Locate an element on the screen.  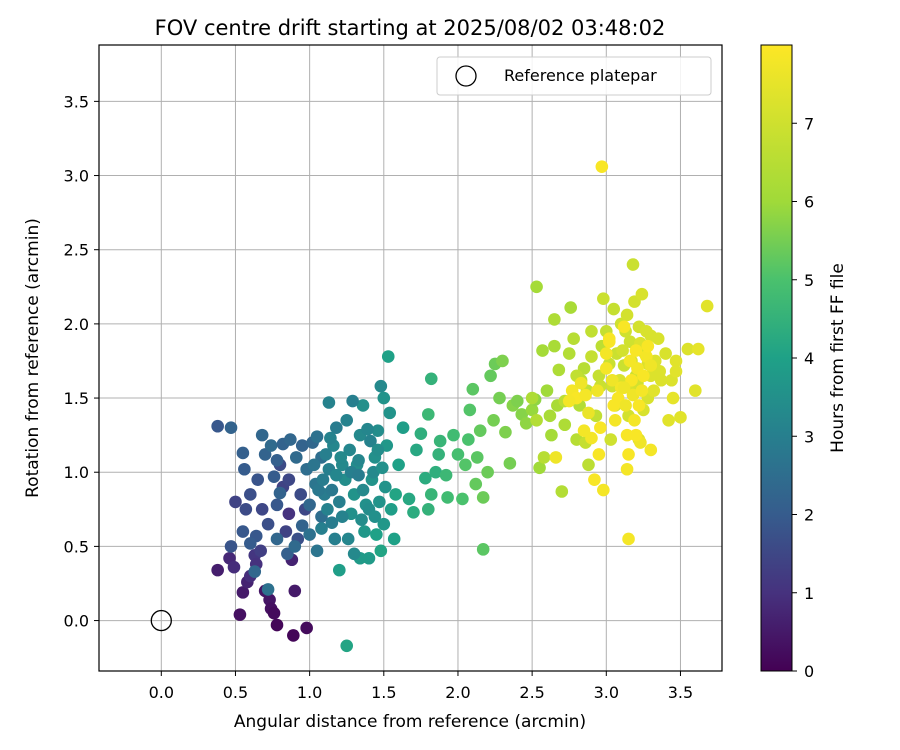
reference-marker is located at coordinates (161, 620).